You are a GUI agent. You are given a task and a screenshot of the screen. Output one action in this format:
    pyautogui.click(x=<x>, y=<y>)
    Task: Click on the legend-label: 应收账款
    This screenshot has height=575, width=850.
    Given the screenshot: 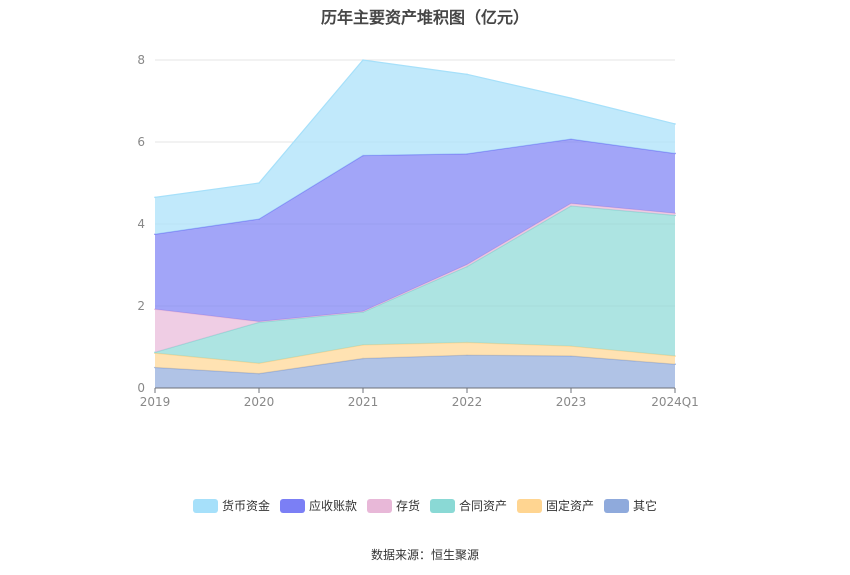 What is the action you would take?
    pyautogui.click(x=332, y=506)
    